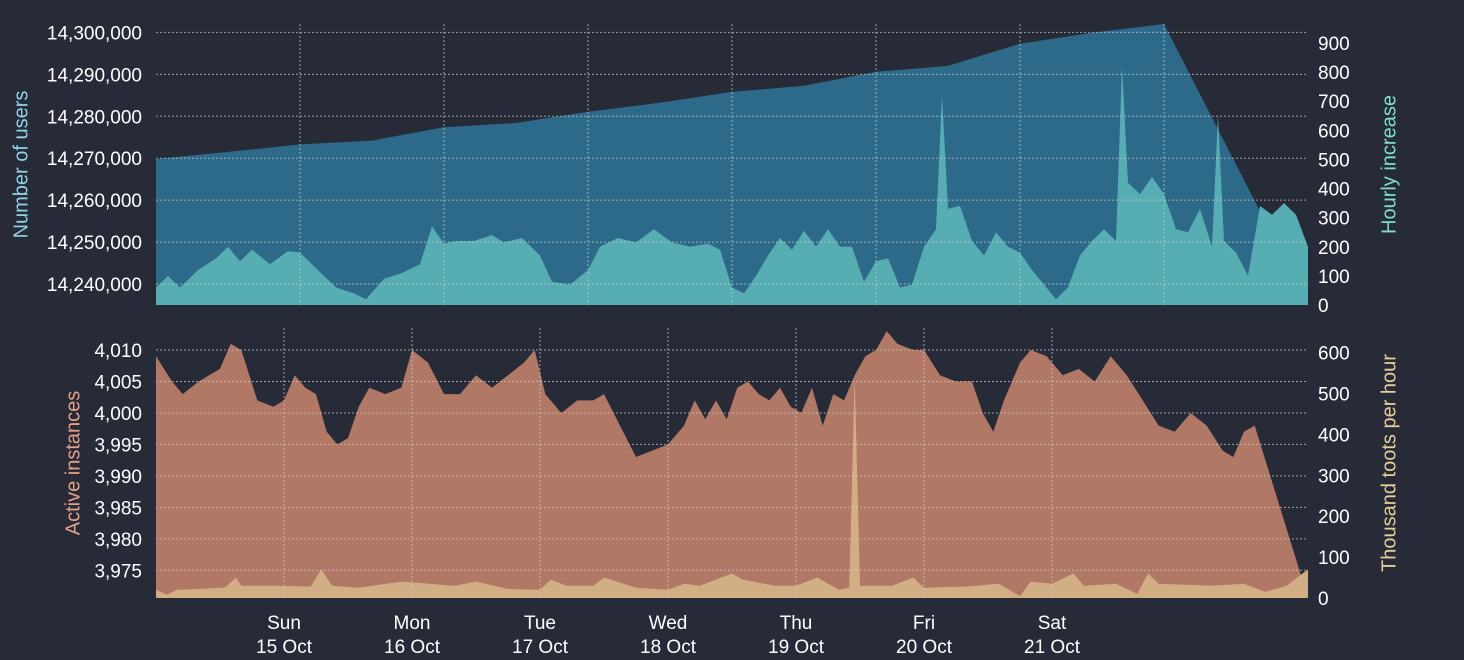 The height and width of the screenshot is (660, 1464). What do you see at coordinates (118, 382) in the screenshot?
I see `y-left-tick-label: 4,005` at bounding box center [118, 382].